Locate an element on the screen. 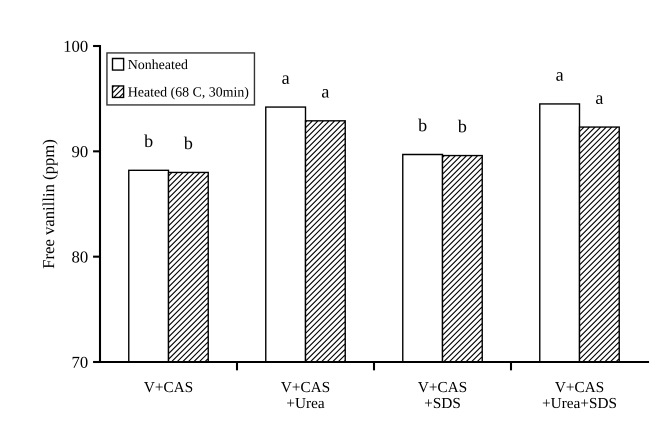  legend-label: Heated (68 C, 30min) is located at coordinates (188, 93).